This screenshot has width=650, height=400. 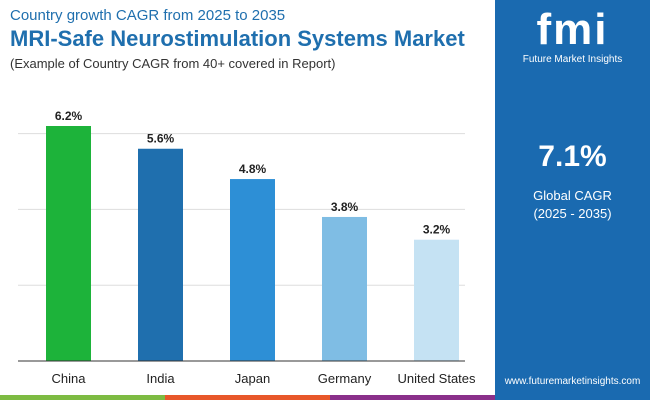 What do you see at coordinates (345, 207) in the screenshot?
I see `data-label: 3.8%` at bounding box center [345, 207].